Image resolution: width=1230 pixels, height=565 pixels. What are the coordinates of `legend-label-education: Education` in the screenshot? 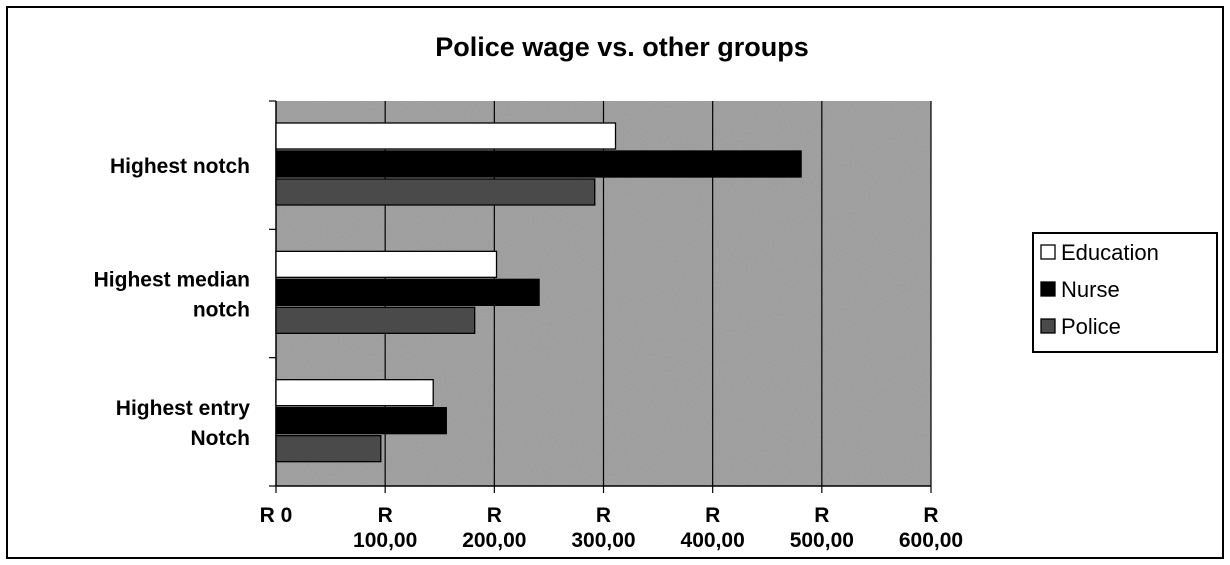 It's located at (1110, 252).